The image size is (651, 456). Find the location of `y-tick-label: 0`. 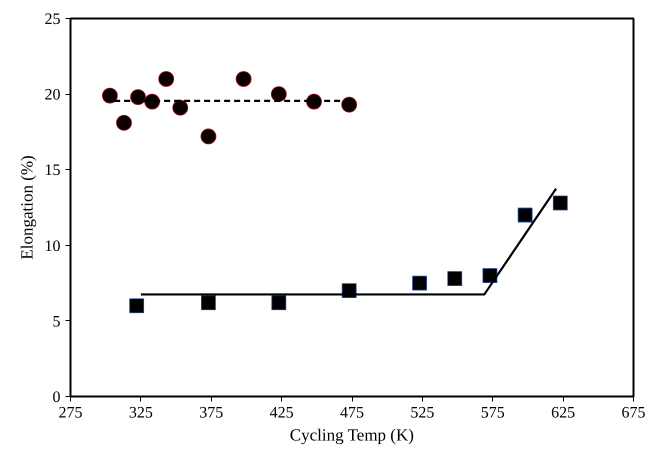

y-tick-label: 0 is located at coordinates (56, 397).